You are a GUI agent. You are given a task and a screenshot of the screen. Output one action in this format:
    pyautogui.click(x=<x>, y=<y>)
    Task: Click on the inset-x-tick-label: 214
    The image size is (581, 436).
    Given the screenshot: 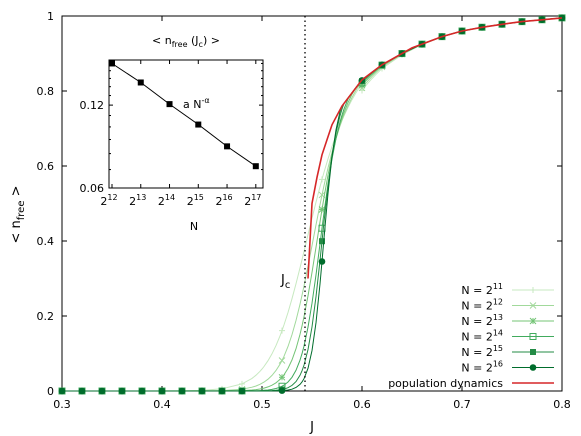 What is the action you would take?
    pyautogui.click(x=166, y=200)
    